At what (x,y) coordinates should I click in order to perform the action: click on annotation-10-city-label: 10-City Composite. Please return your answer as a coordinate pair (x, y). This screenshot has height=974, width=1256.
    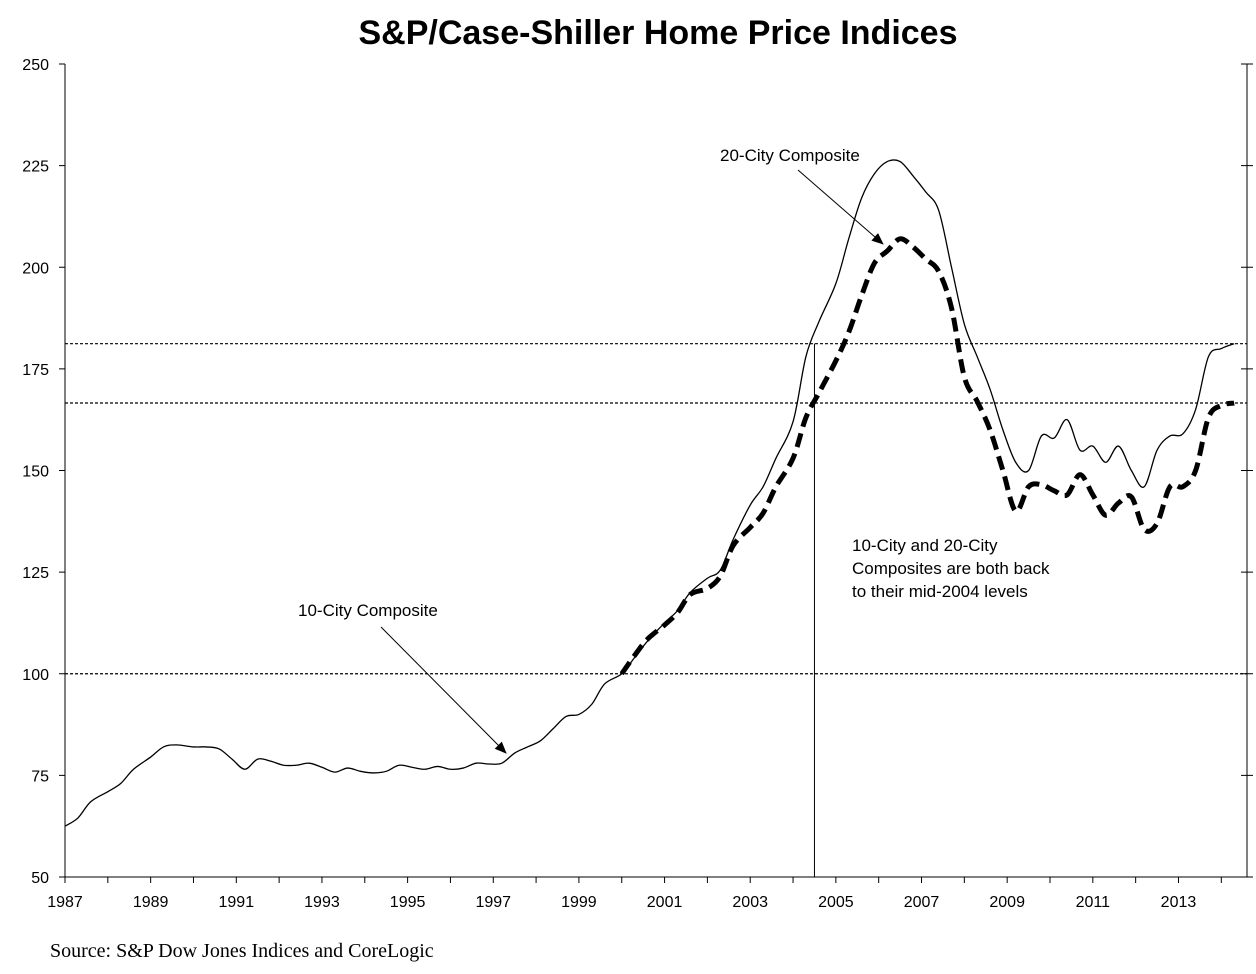
    Looking at the image, I should click on (368, 610).